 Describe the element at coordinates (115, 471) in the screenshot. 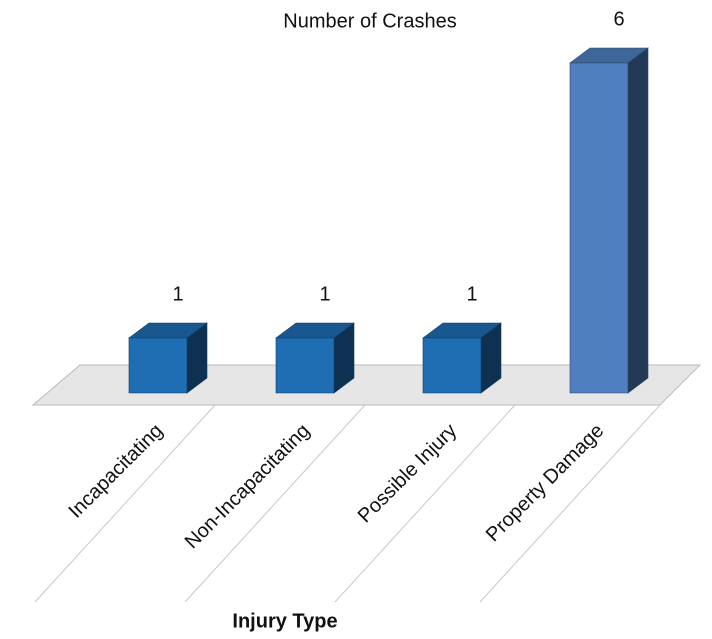

I see `x-tick-label: Incapacitating` at that location.